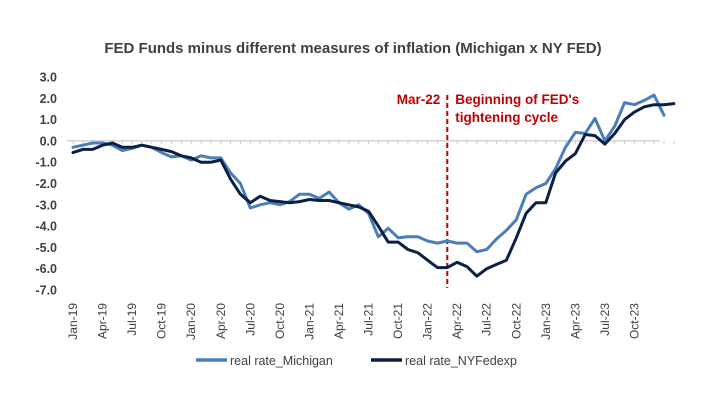 This screenshot has height=401, width=701. What do you see at coordinates (339, 321) in the screenshot?
I see `x-tick-label: Apr-21` at bounding box center [339, 321].